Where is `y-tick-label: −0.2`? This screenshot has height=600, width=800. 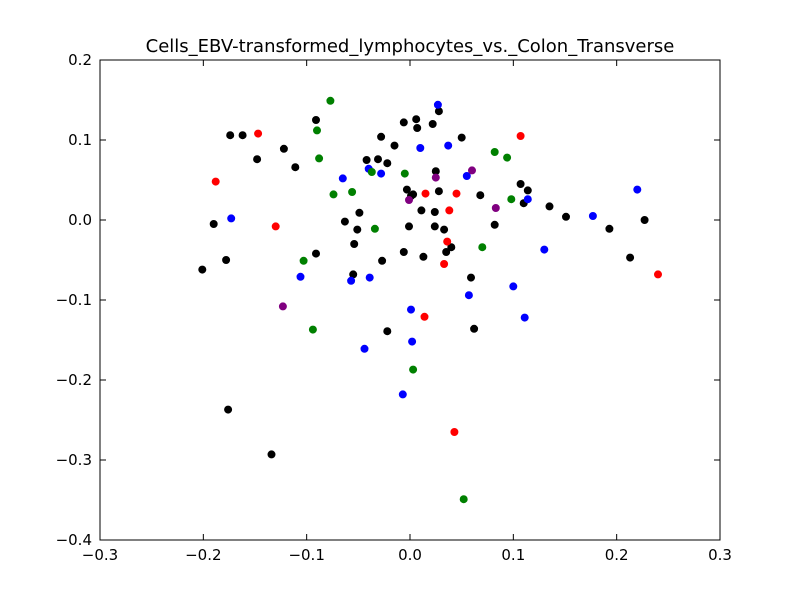
y-tick-label: −0.2 is located at coordinates (74, 380).